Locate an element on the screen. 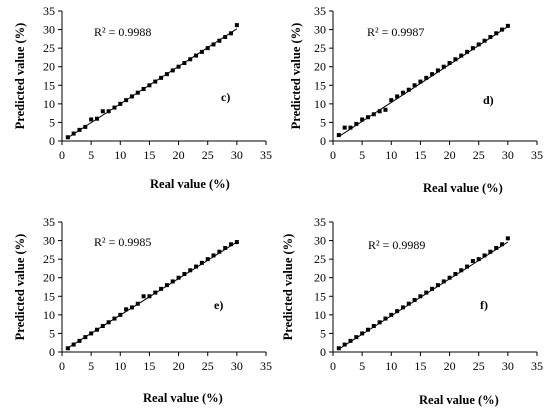 This screenshot has height=413, width=550. panel-c-x-tick-label: 35 is located at coordinates (266, 155).